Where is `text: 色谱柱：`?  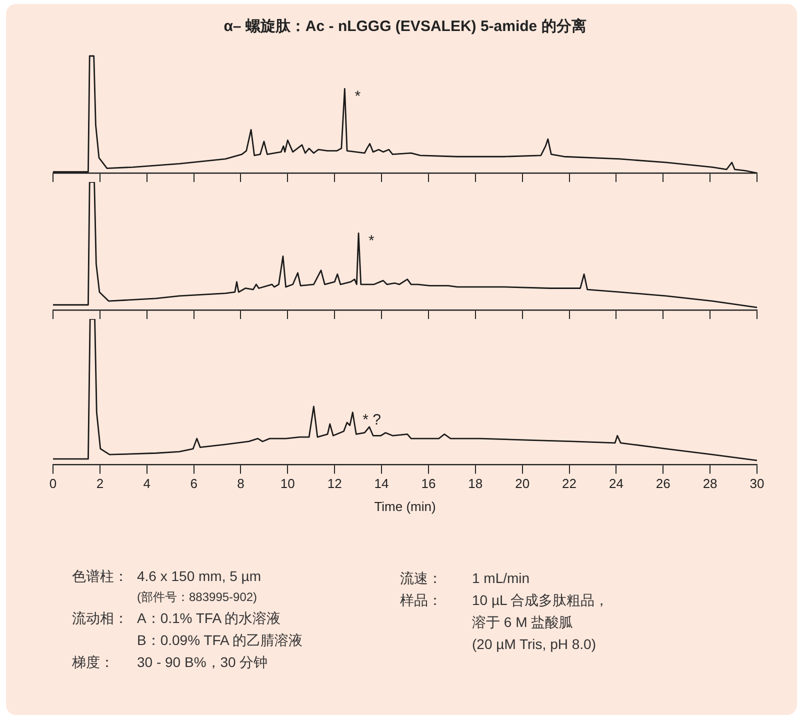
text: 色谱柱： is located at coordinates (100, 577).